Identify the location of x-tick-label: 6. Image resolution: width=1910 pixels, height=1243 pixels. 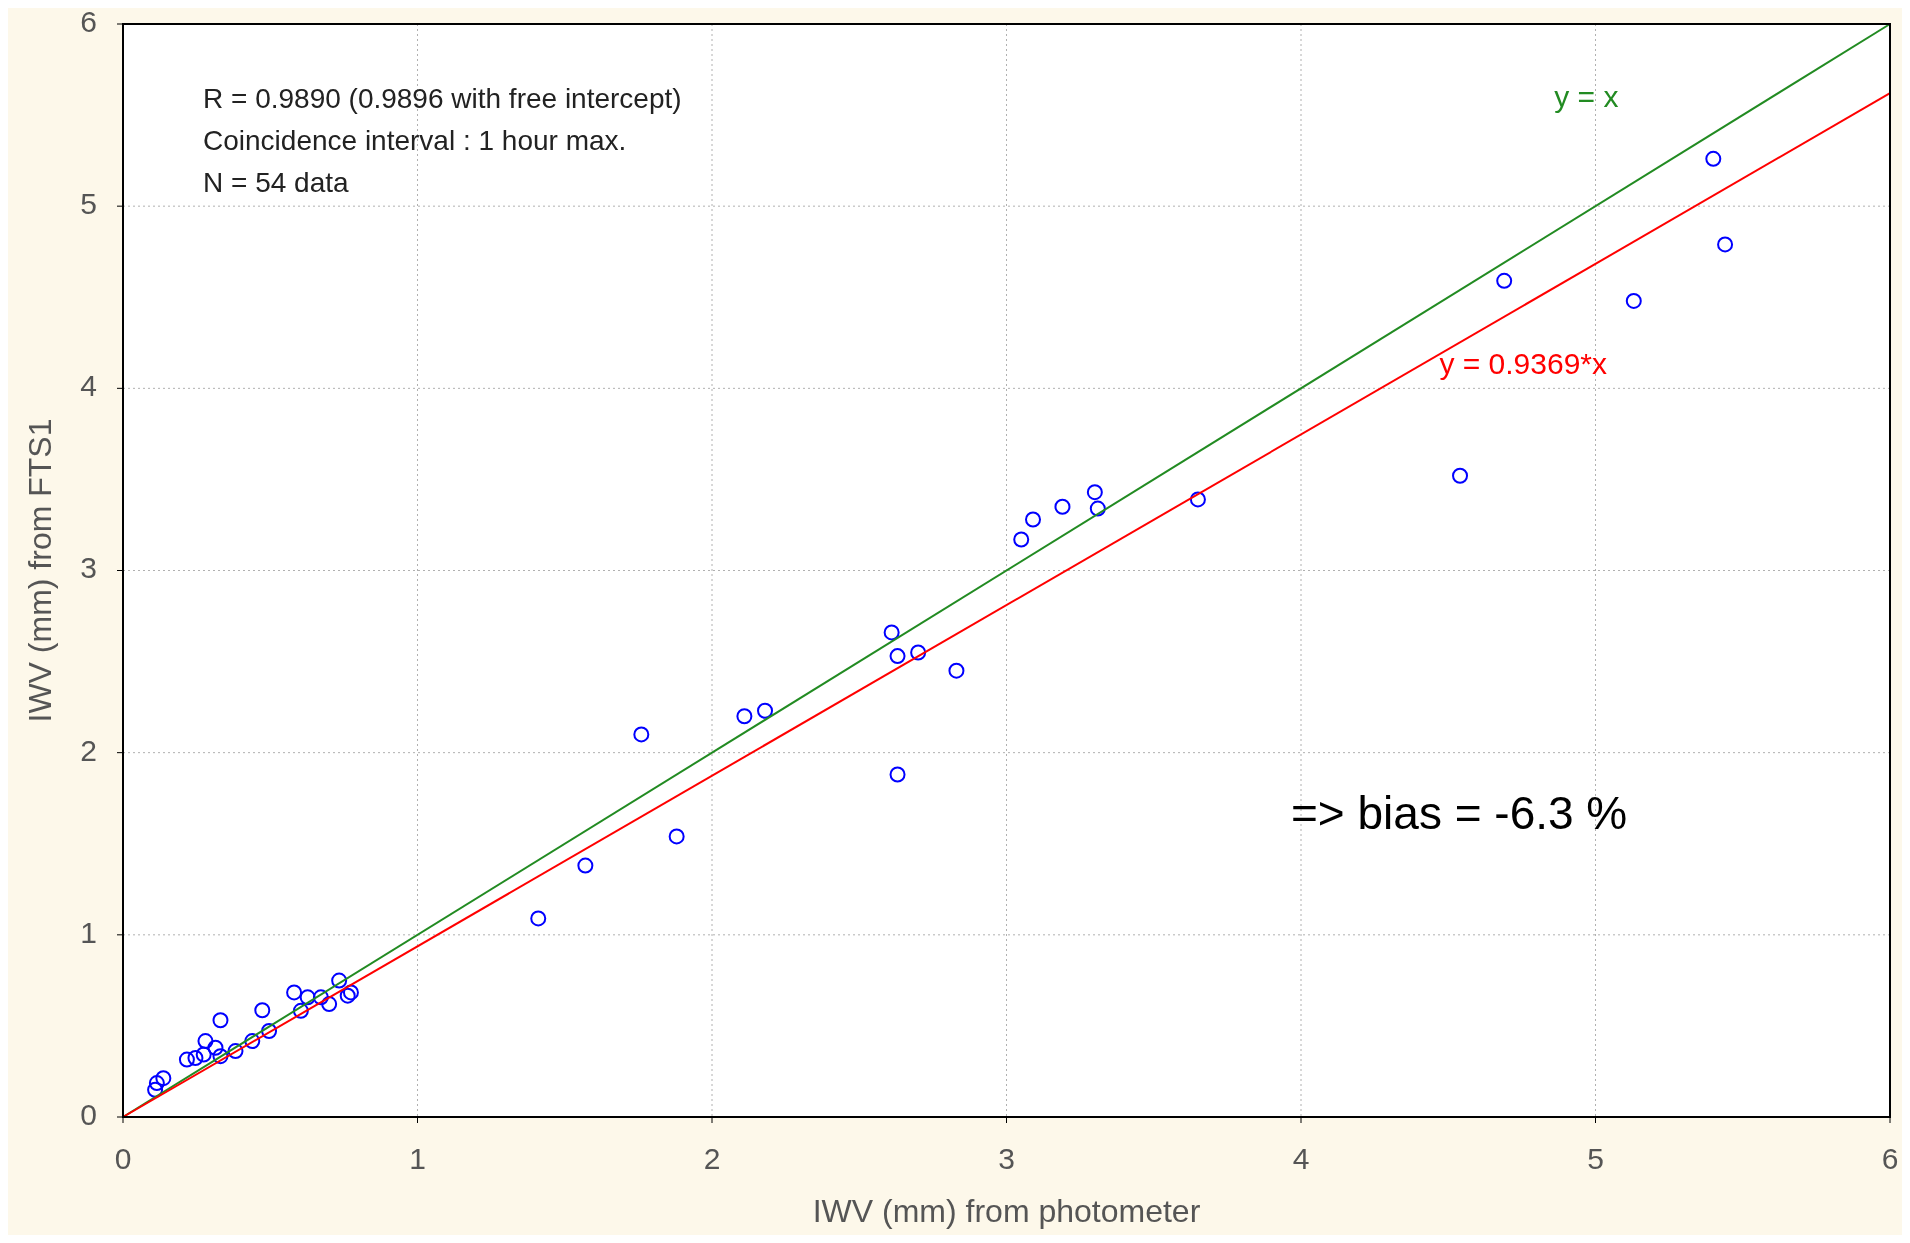
(1890, 1158).